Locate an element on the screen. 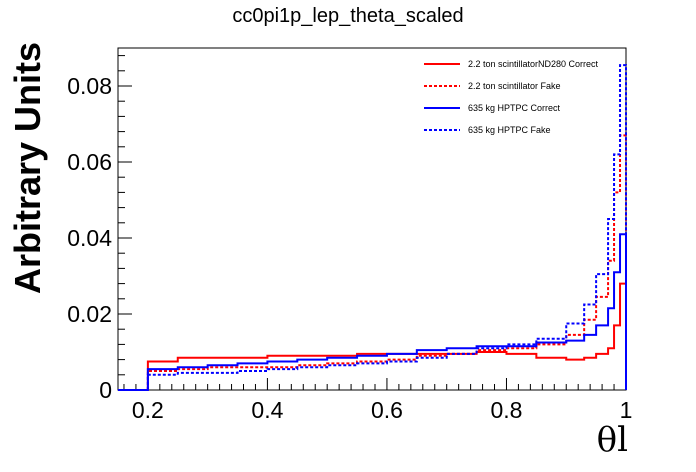 The height and width of the screenshot is (472, 696). x-tick-label: 0.2 is located at coordinates (148, 410).